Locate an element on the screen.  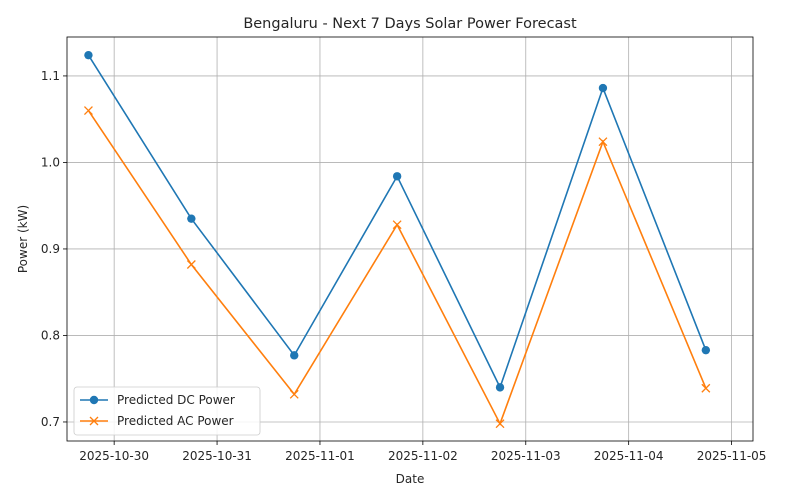
x-axis-label: Date is located at coordinates (410, 479).